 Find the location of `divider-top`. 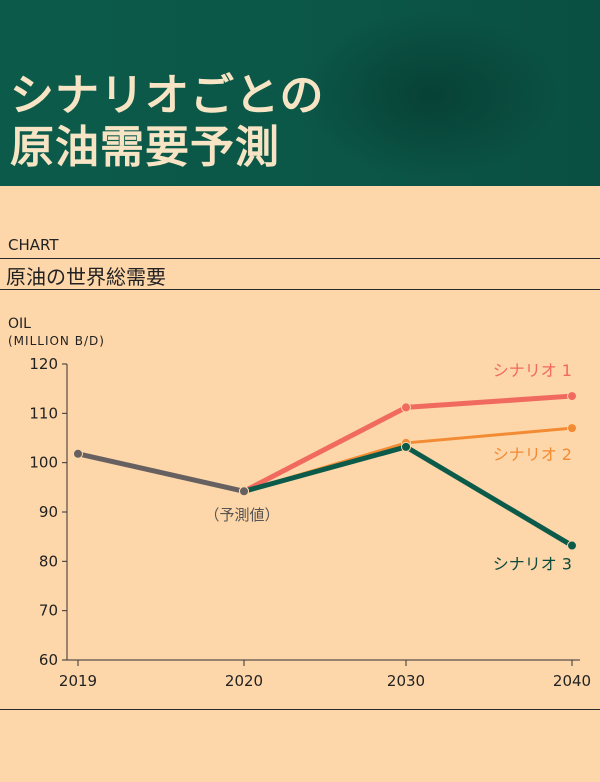

divider-top is located at coordinates (300, 258).